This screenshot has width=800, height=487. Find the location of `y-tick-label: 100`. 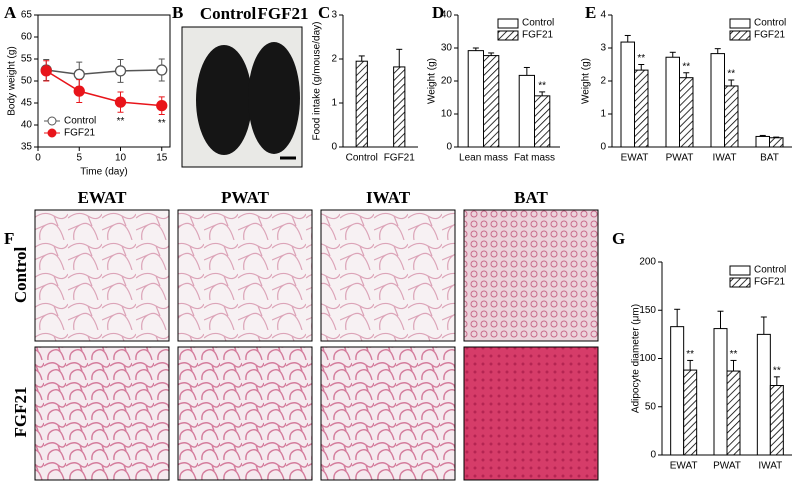

y-tick-label: 100 is located at coordinates (647, 358).